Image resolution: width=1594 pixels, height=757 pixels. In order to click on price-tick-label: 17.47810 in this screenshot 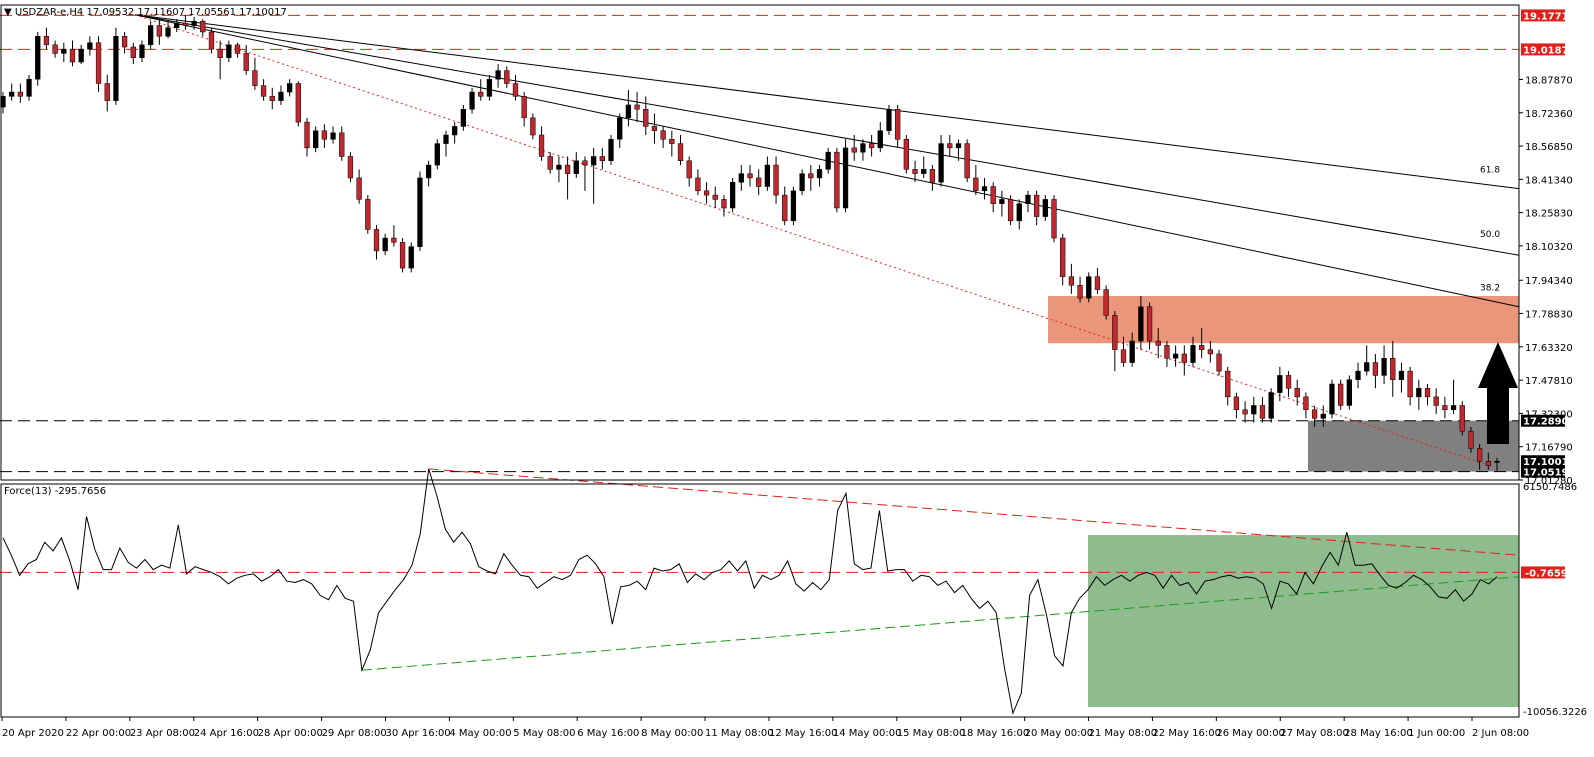, I will do `click(1549, 381)`.